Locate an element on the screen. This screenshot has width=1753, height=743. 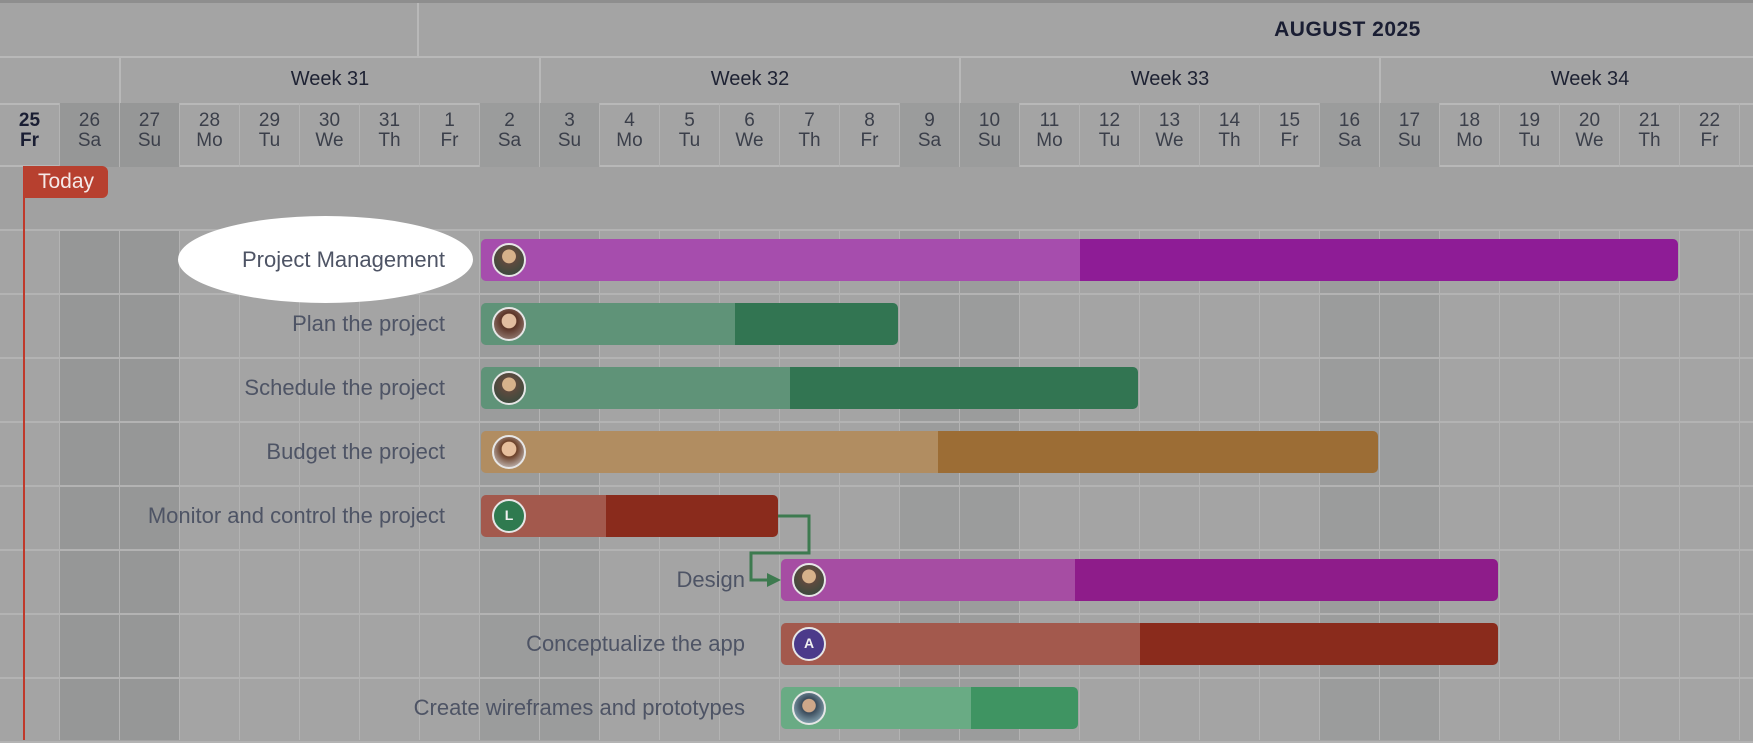
day-number: 6 is located at coordinates (749, 120).